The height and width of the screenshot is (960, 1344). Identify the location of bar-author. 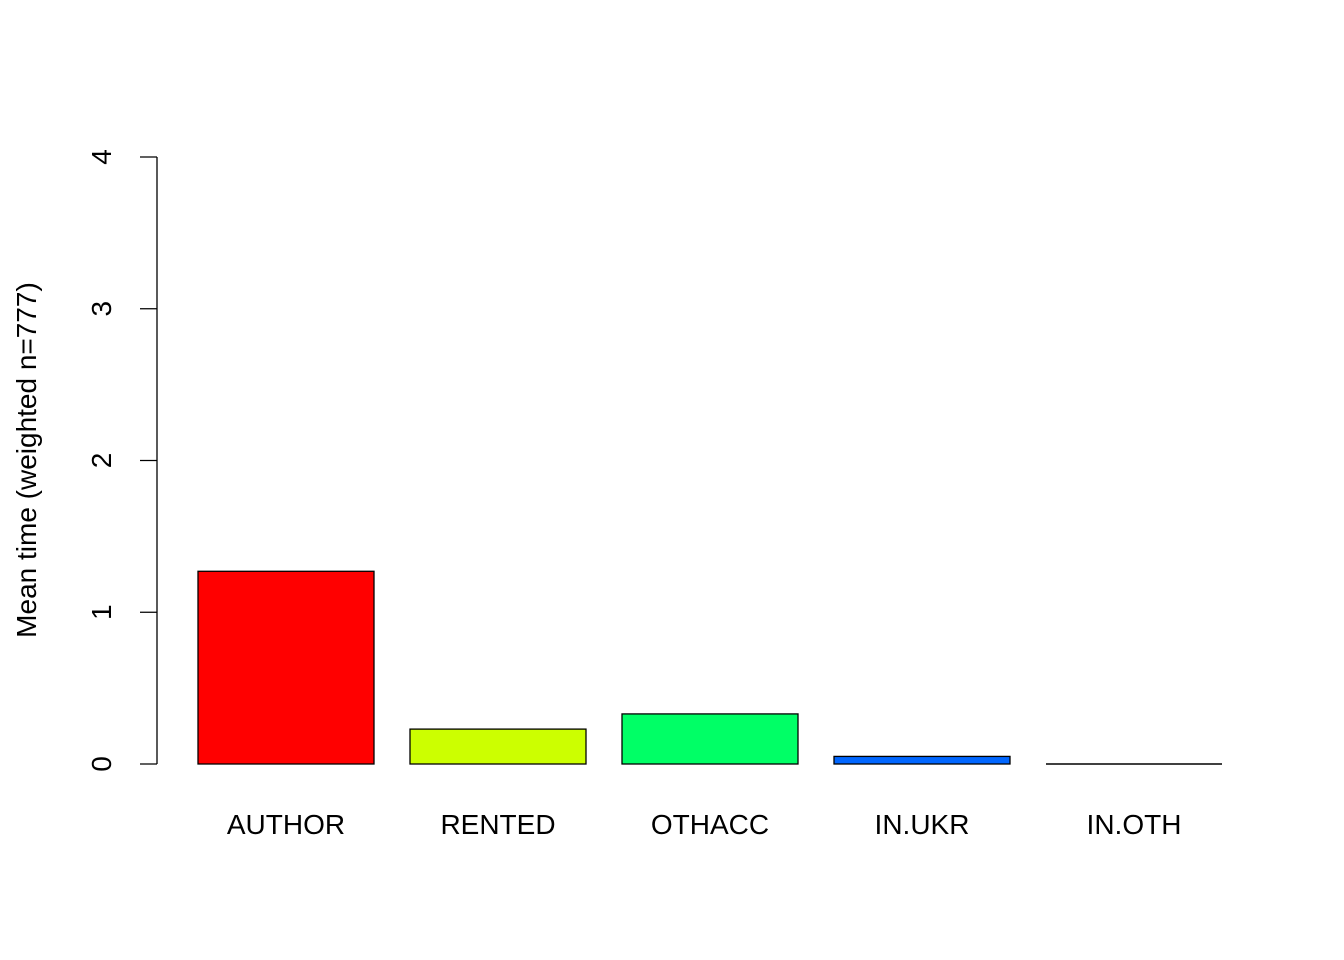
(286, 667).